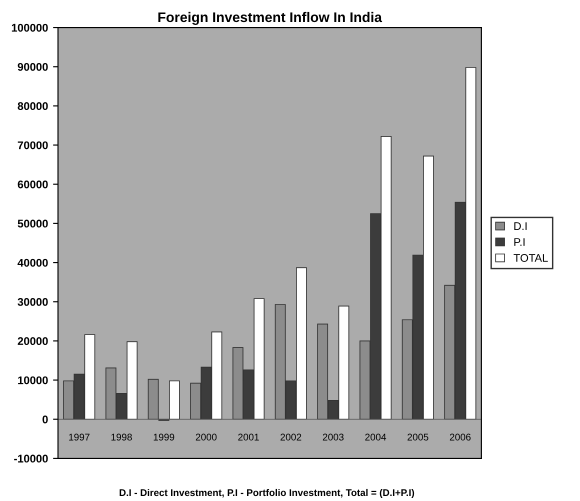 This screenshot has width=580, height=501. I want to click on chart-title: Foreign Investment Inflow In India, so click(270, 18).